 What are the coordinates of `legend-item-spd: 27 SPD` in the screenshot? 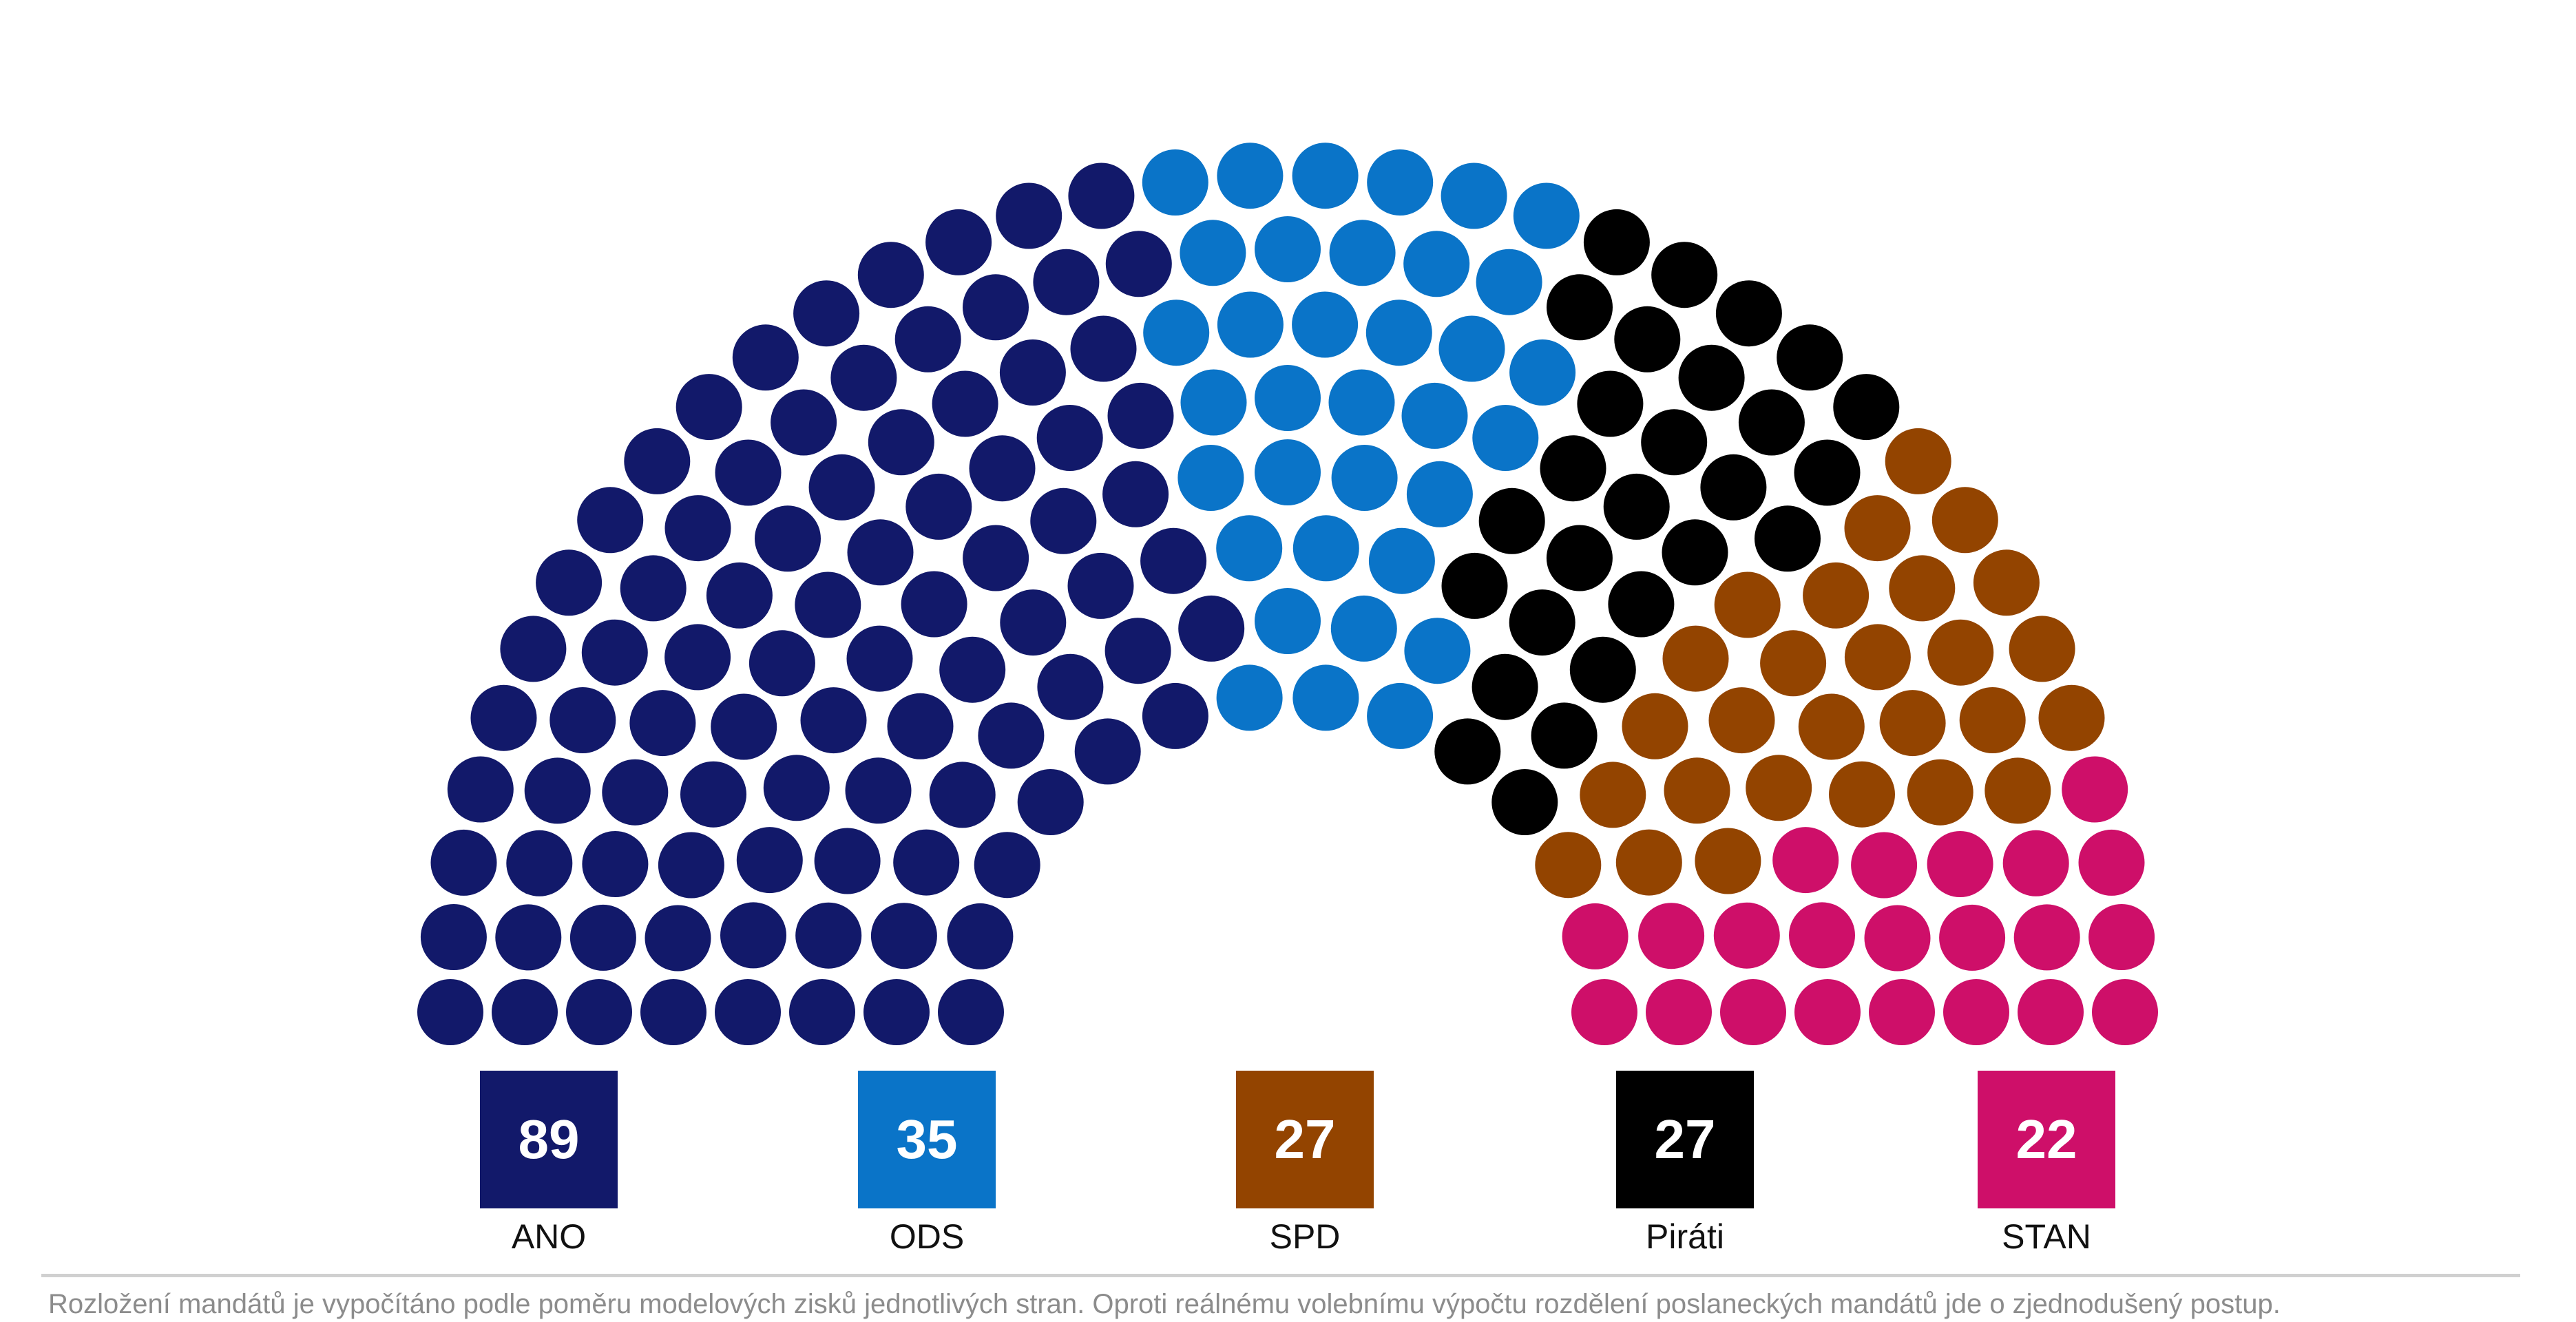 It's located at (1305, 1164).